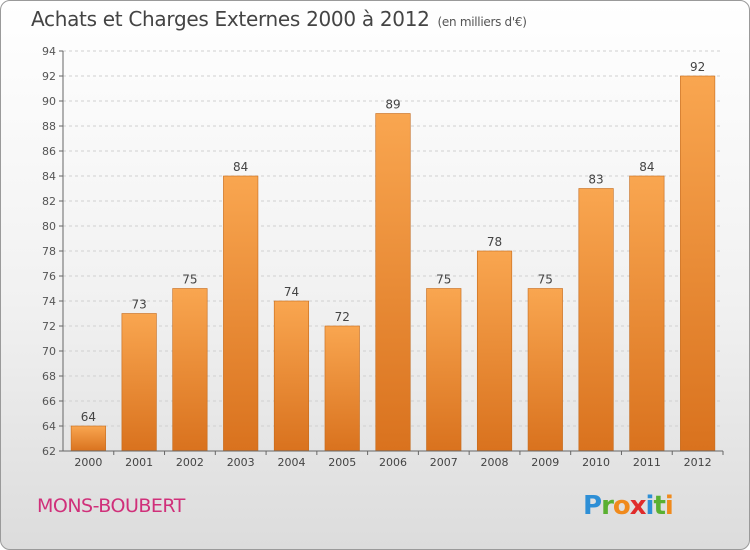 Image resolution: width=750 pixels, height=550 pixels. I want to click on unit-label: (en milliers d'€), so click(482, 22).